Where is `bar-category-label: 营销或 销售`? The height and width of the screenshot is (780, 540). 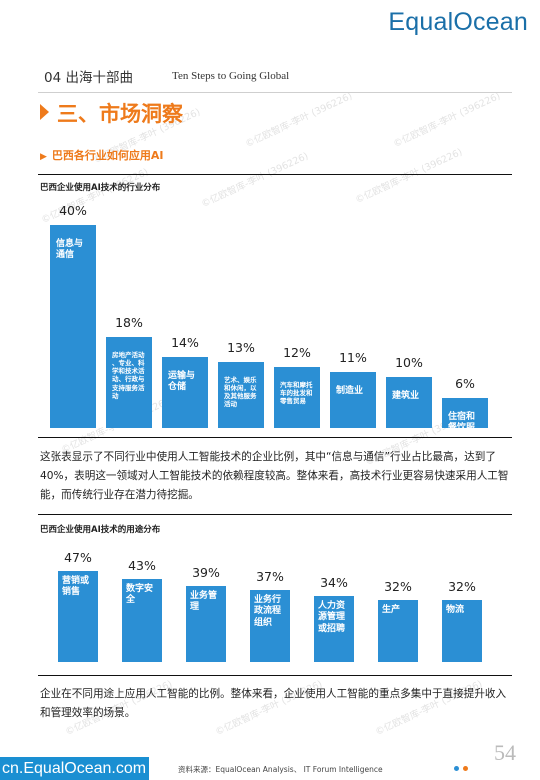
bar-category-label: 营销或 销售 is located at coordinates (76, 587).